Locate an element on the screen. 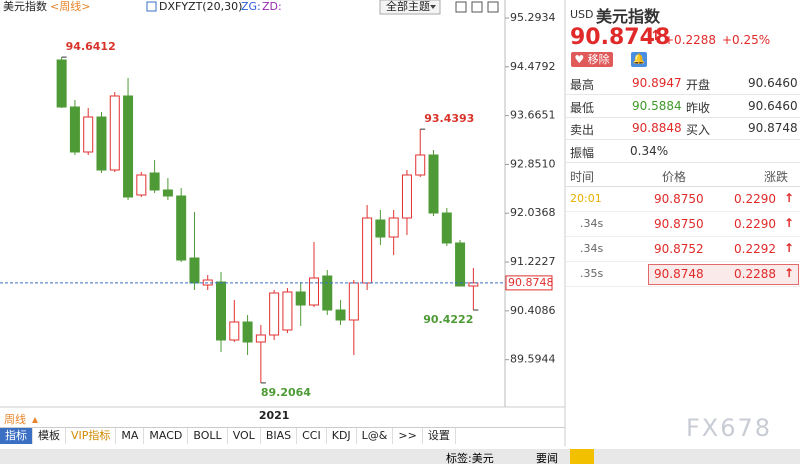  zd: ZD: is located at coordinates (272, 6).